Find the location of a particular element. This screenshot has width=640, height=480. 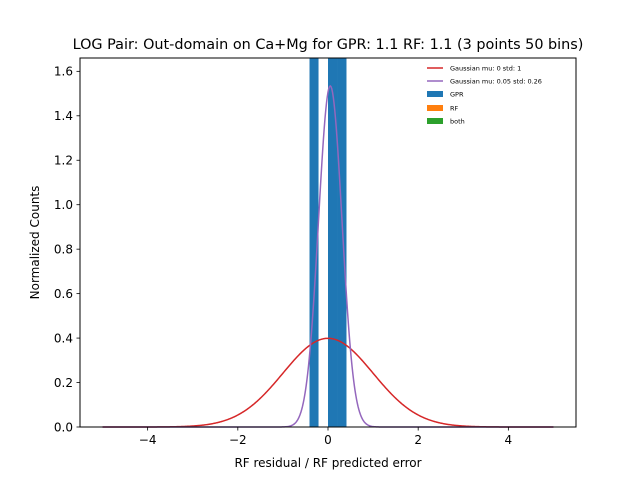

x-tick-label: −2 is located at coordinates (238, 440).